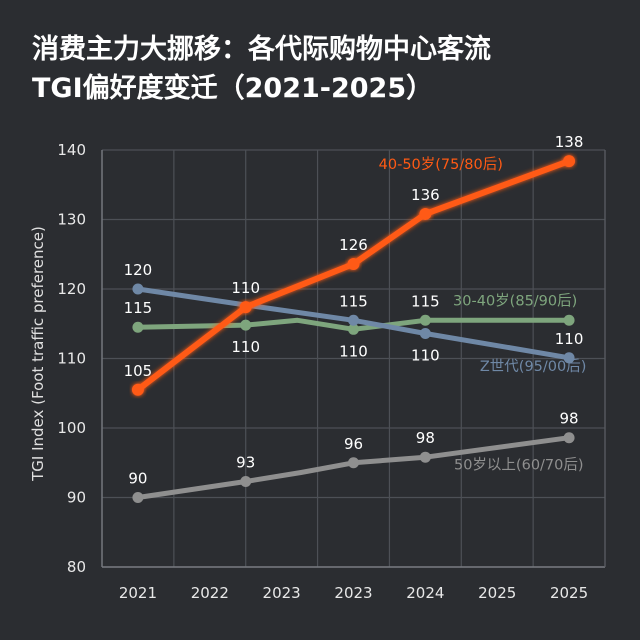 The height and width of the screenshot is (640, 640). I want to click on data-label: 136, so click(425, 195).